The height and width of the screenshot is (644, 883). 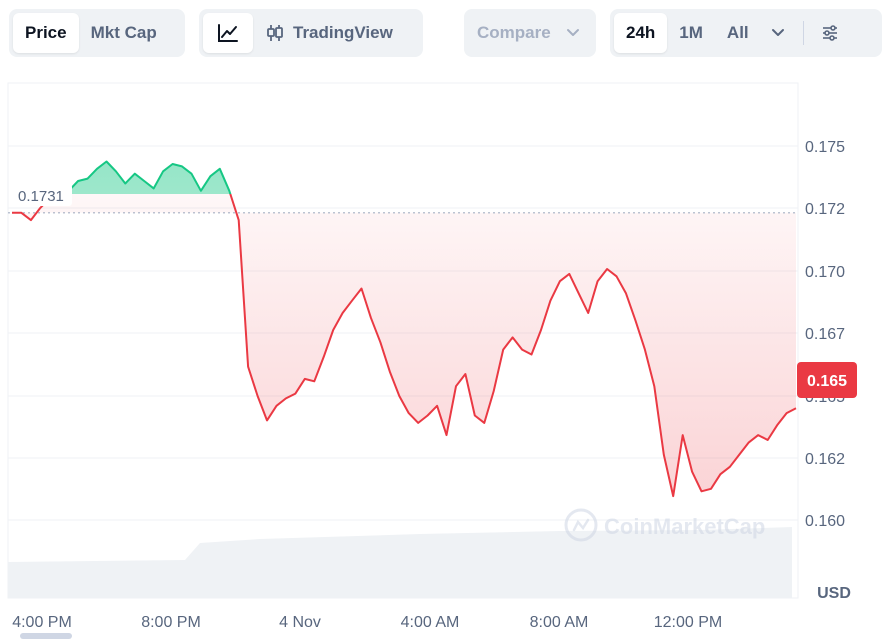 I want to click on y-tick-label: 0.172, so click(x=825, y=209).